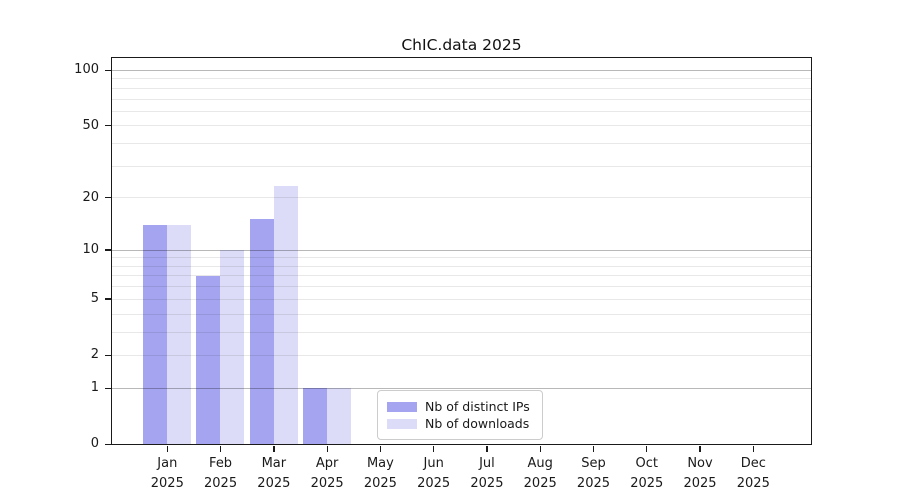 The image size is (900, 500). What do you see at coordinates (94, 299) in the screenshot?
I see `y-tick-label-5: 5` at bounding box center [94, 299].